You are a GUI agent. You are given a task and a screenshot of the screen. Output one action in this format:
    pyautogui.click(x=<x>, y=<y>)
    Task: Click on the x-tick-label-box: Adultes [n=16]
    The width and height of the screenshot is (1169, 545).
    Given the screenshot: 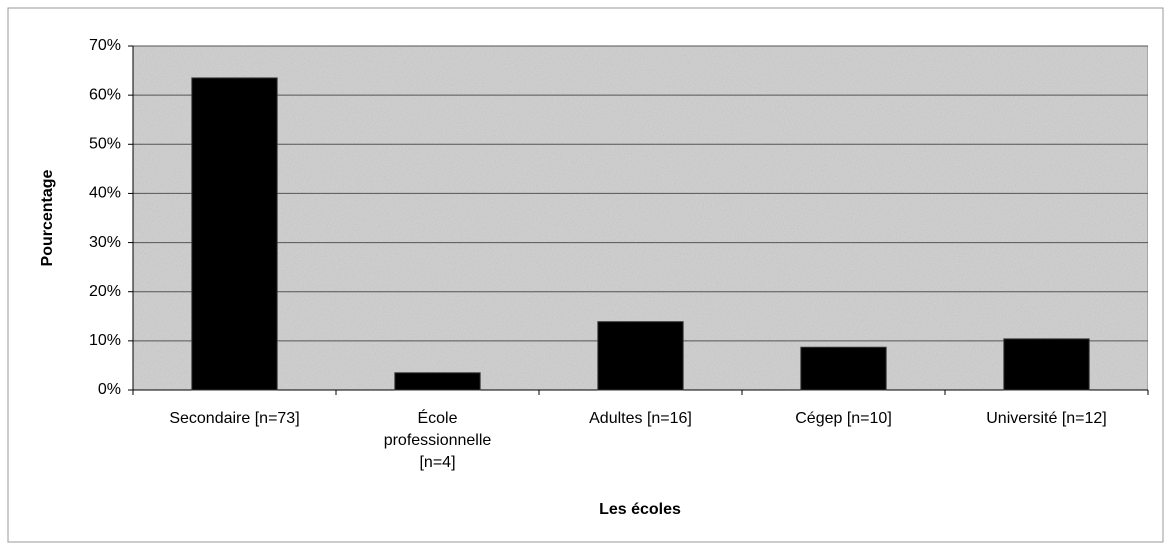 What is the action you would take?
    pyautogui.click(x=640, y=418)
    